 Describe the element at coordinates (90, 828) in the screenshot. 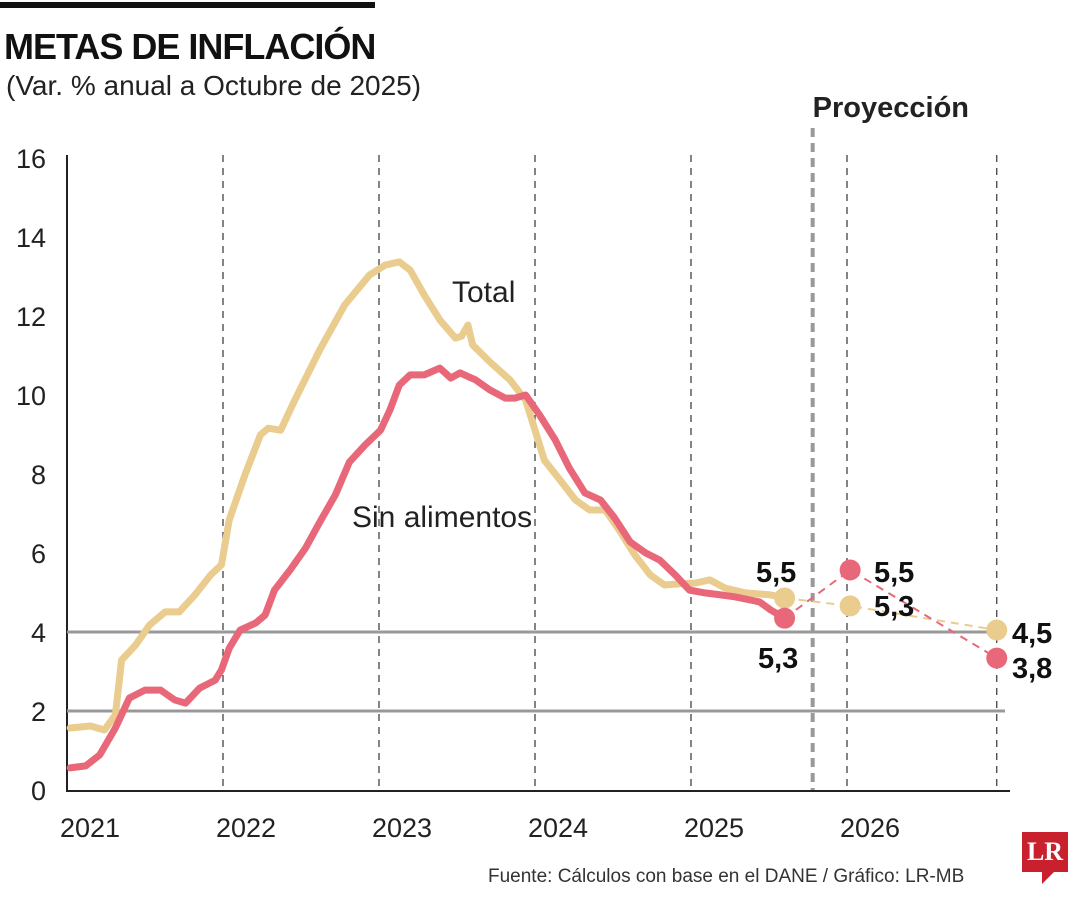

I see `x-tick-label: 2021` at that location.